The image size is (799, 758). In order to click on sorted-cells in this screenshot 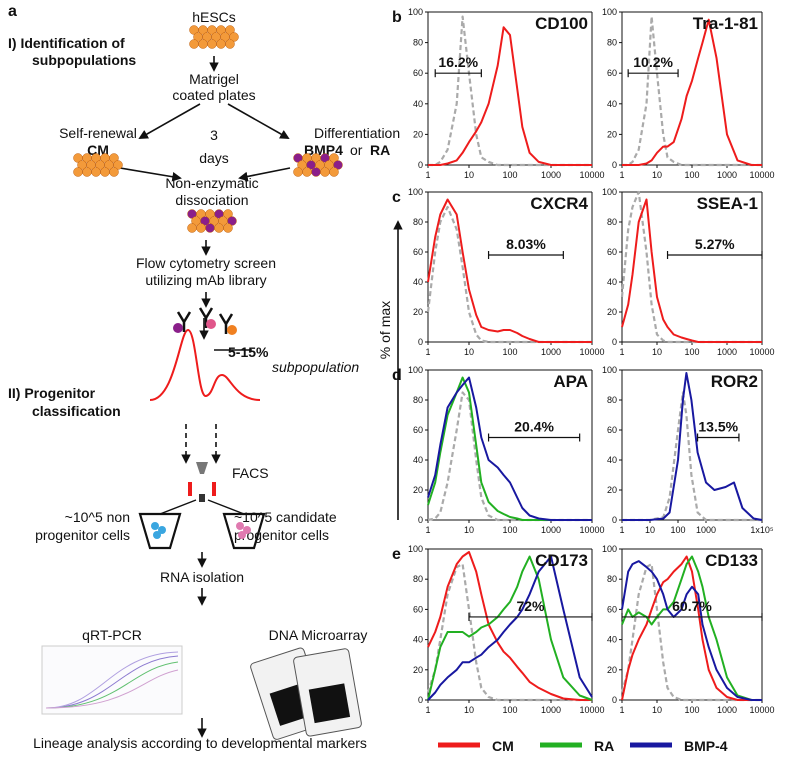, I will do `click(201, 530)`.